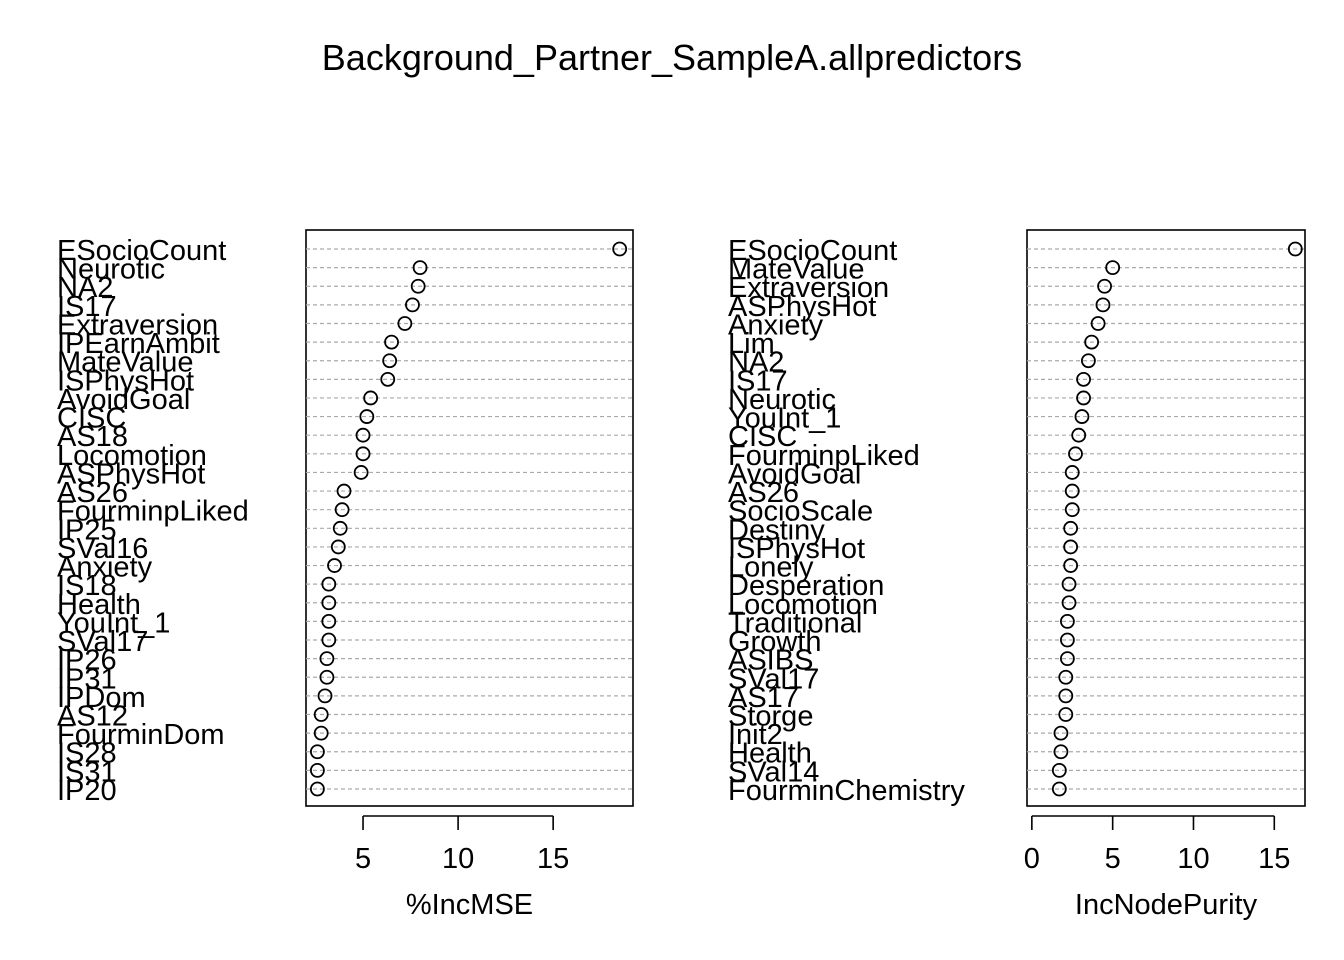  I want to click on category-label: FourminpLiked, so click(153, 512).